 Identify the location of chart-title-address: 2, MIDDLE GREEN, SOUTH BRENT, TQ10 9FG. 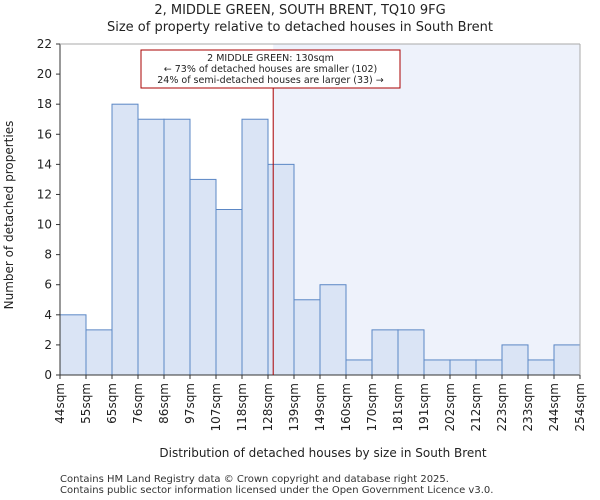
(300, 10).